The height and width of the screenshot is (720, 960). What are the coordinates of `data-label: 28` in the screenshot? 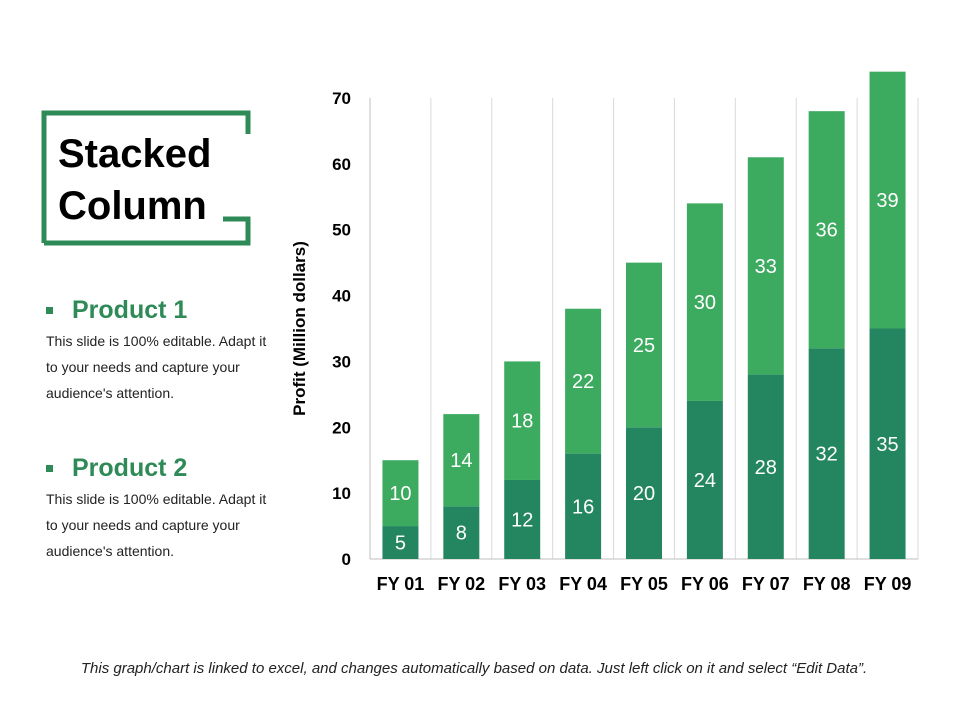 It's located at (766, 468).